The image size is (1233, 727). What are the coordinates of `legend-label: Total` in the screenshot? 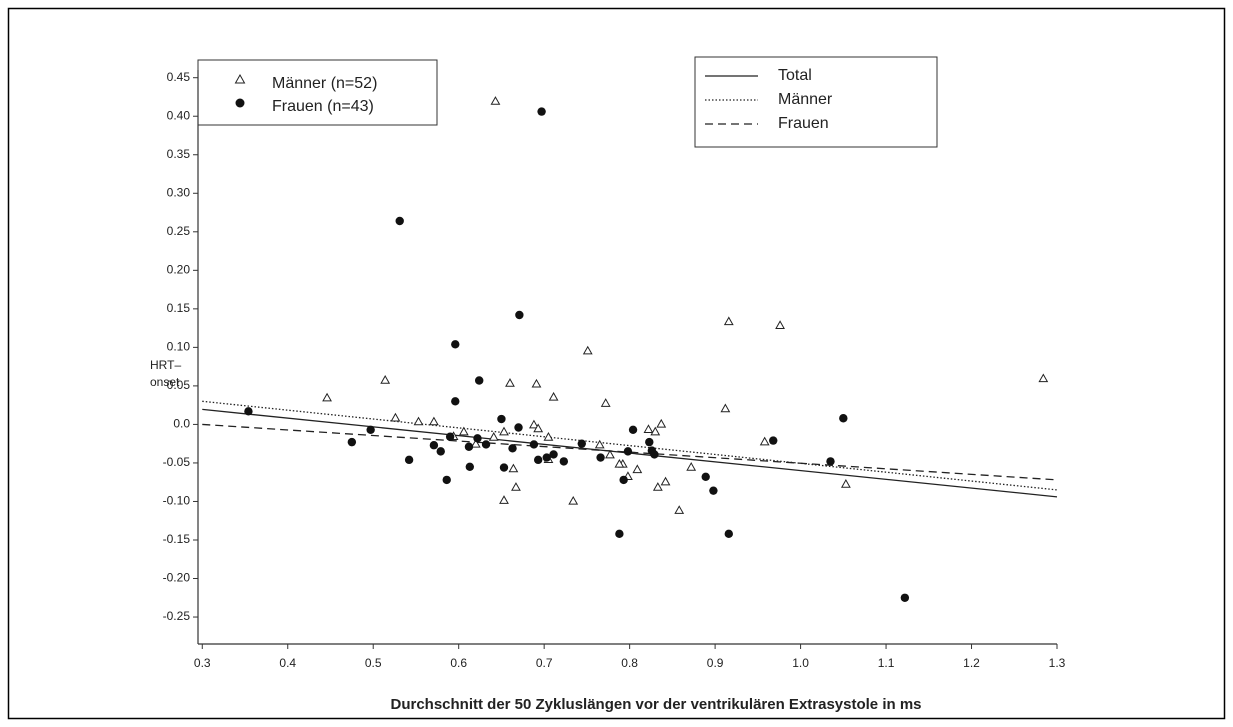 It's located at (795, 75).